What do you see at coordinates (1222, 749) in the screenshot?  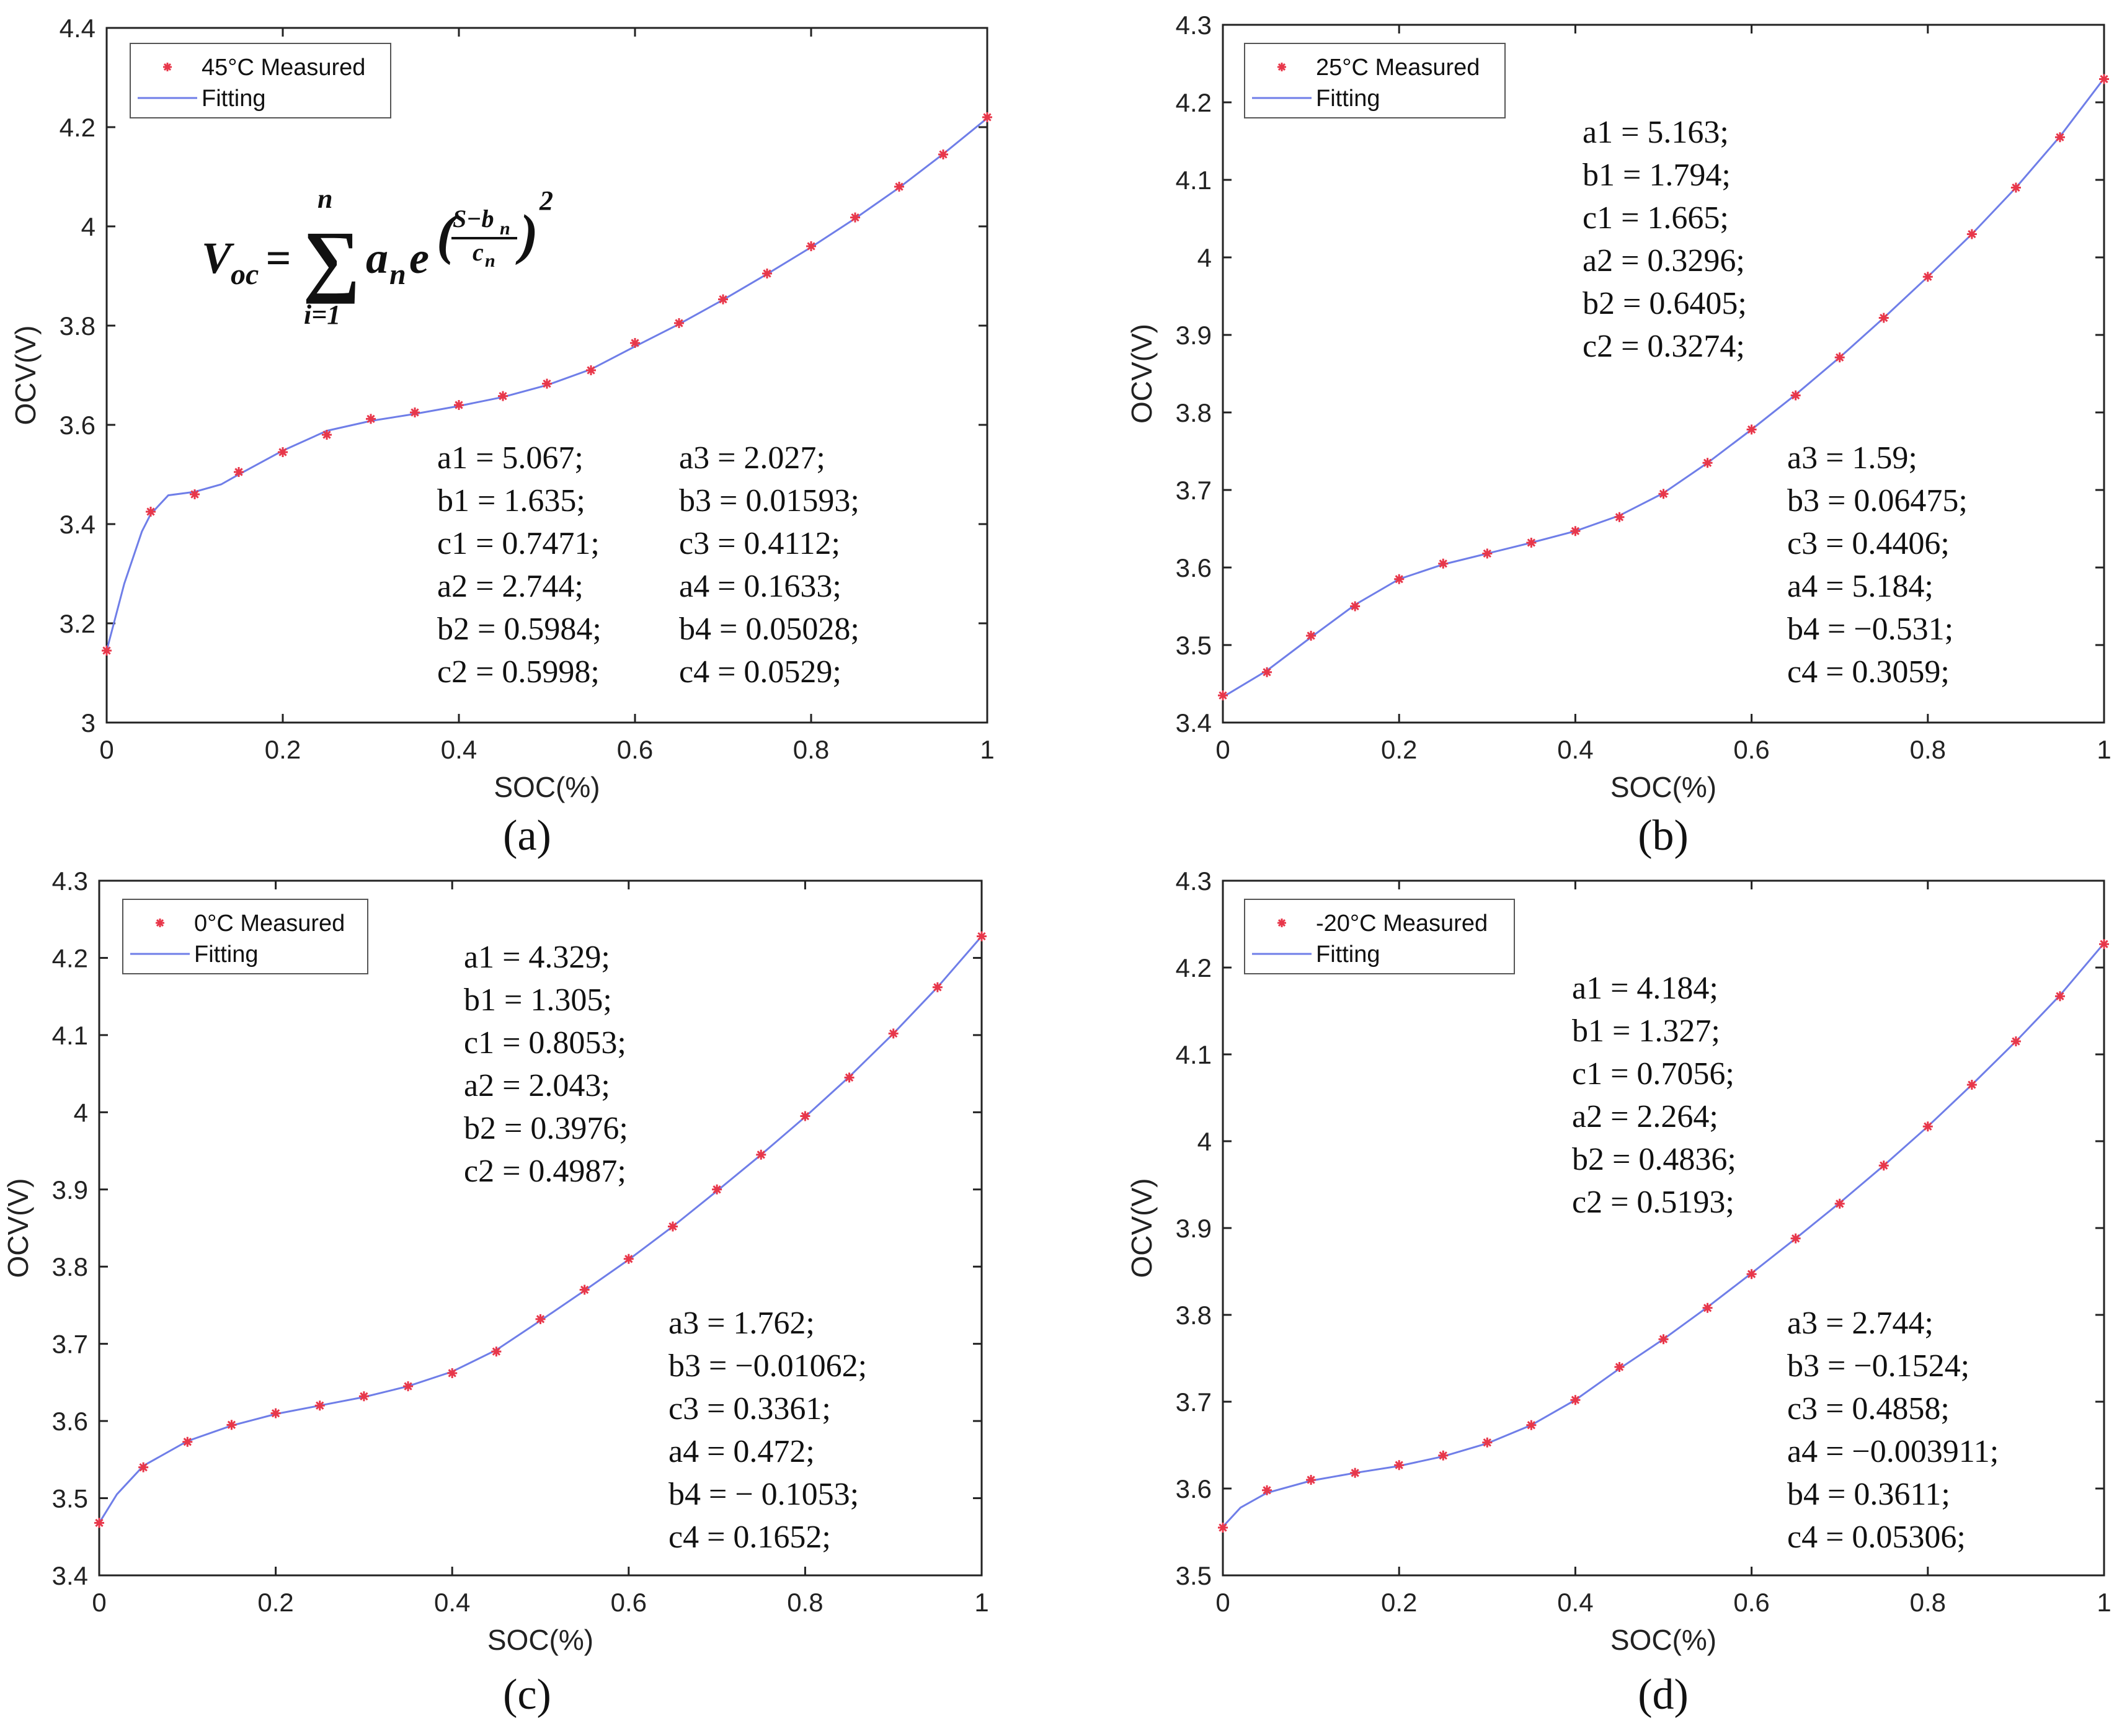 I see `x-tick-label: 0` at bounding box center [1222, 749].